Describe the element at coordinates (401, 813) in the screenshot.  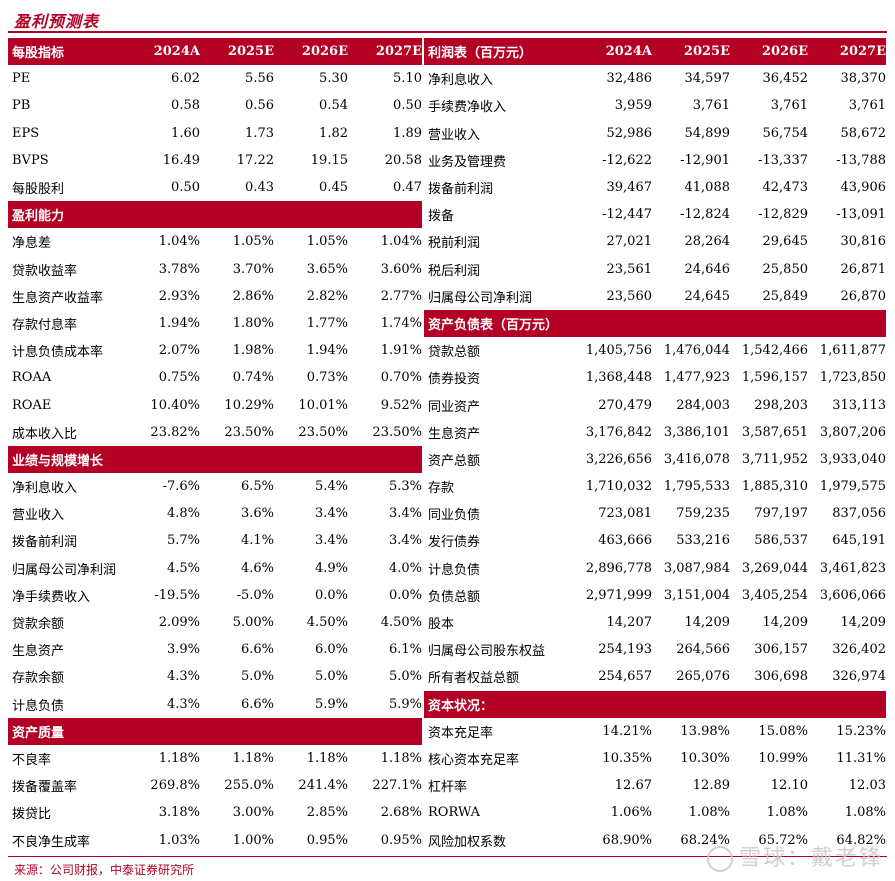
I see `row-value: 2.68%` at that location.